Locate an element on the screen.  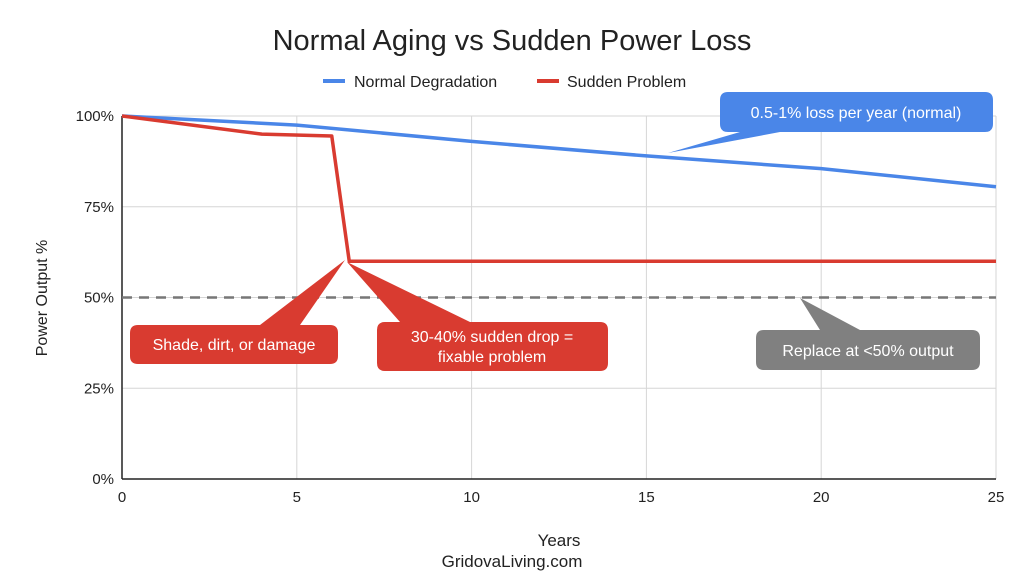
callout-normal: 0.5-1% loss per year (normal) is located at coordinates (830, 122).